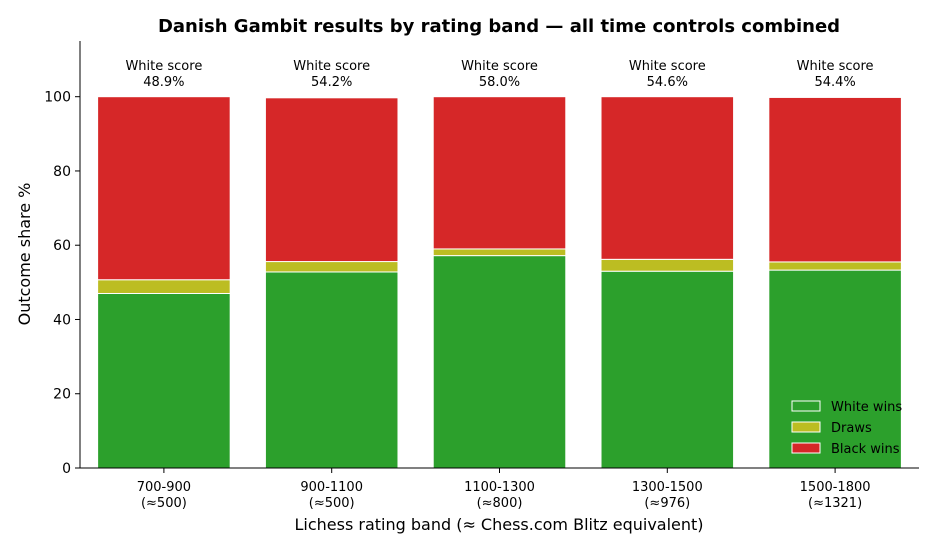 Image resolution: width=935 pixels, height=550 pixels. What do you see at coordinates (24, 254) in the screenshot?
I see `y-axis-label: Outcome share %` at bounding box center [24, 254].